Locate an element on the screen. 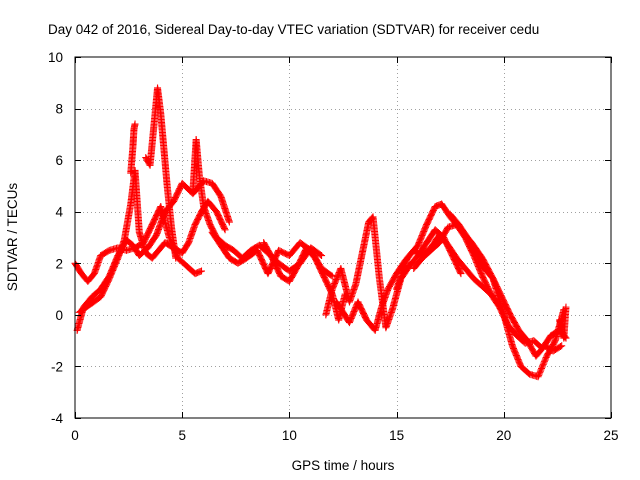  series-trace-g is located at coordinates (272, 254).